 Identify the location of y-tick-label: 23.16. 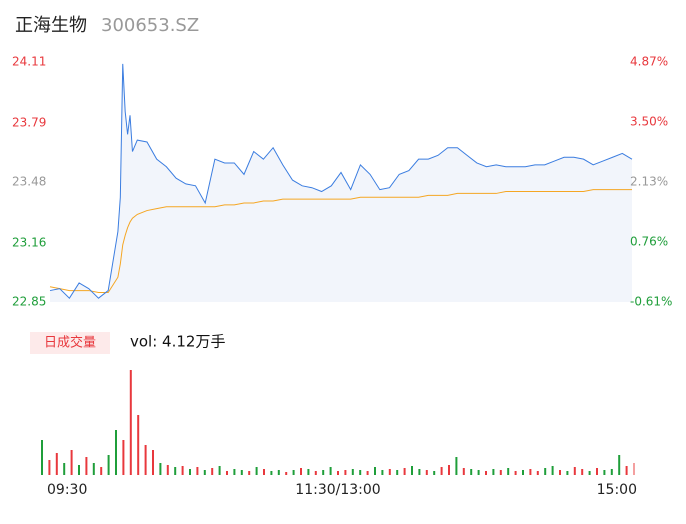
(29, 242).